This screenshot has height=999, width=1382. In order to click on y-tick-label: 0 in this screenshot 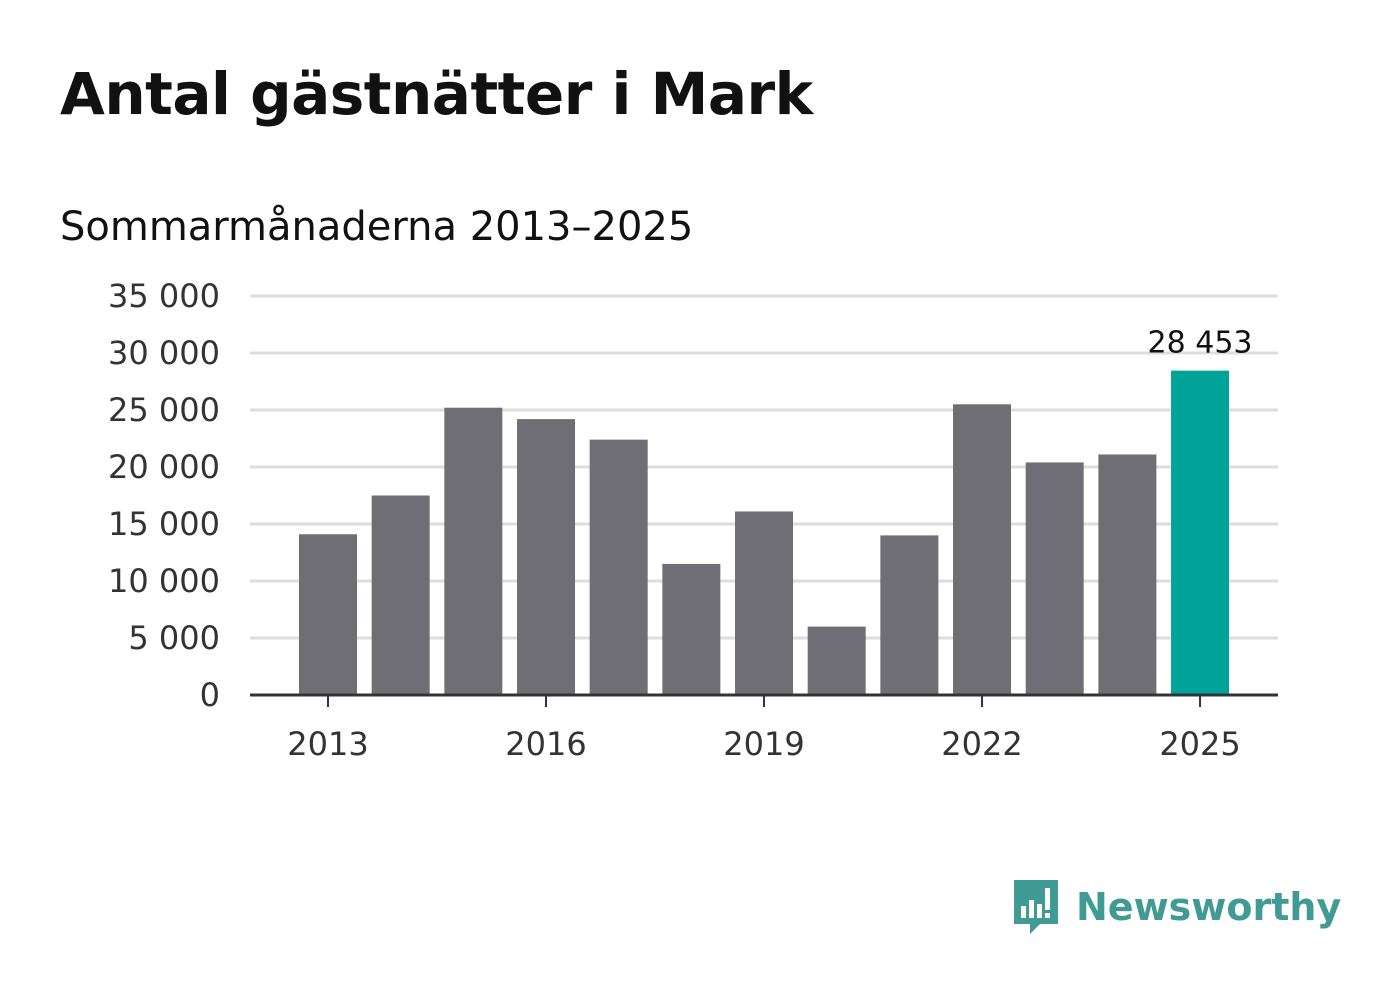, I will do `click(210, 695)`.